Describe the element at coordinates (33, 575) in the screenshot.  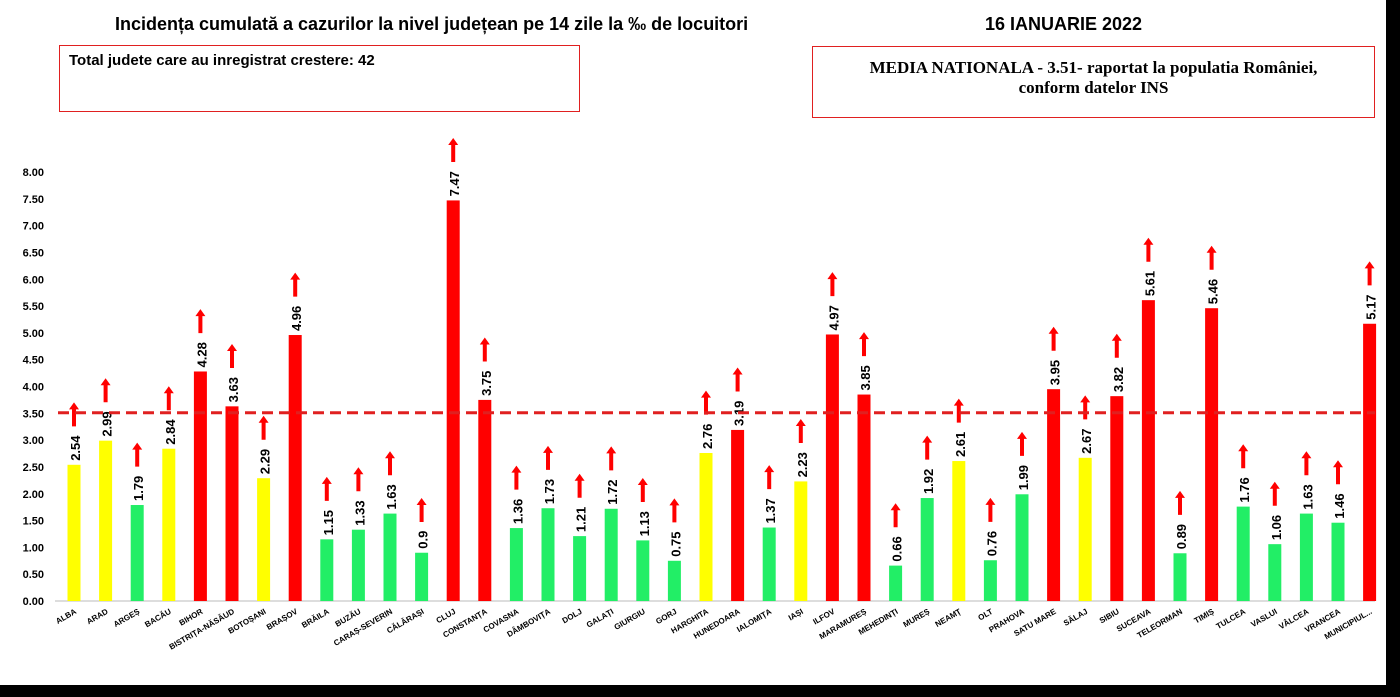
I see `y-tick-label: 0.50` at that location.